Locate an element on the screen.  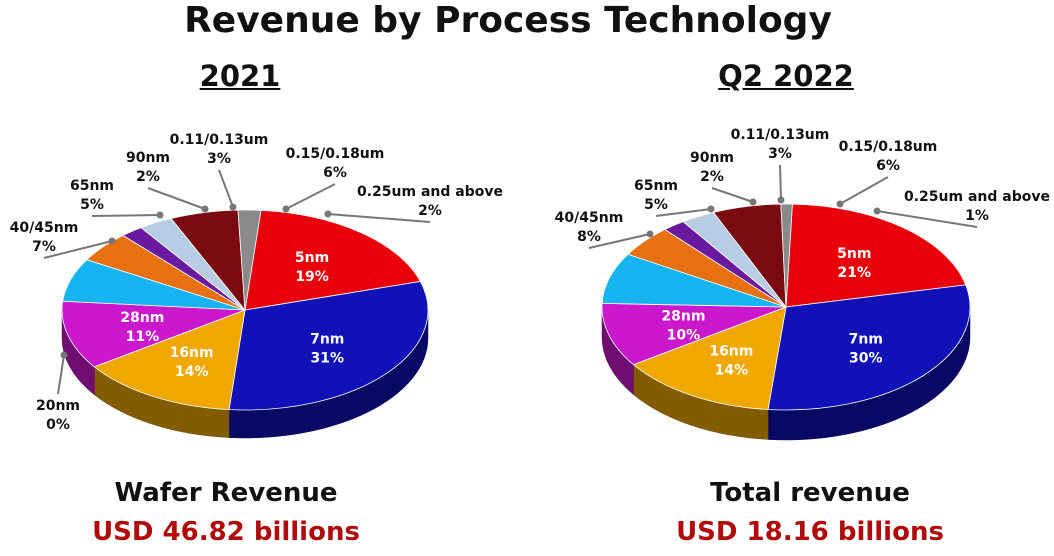
slice-value-20nm: 0% is located at coordinates (58, 425).